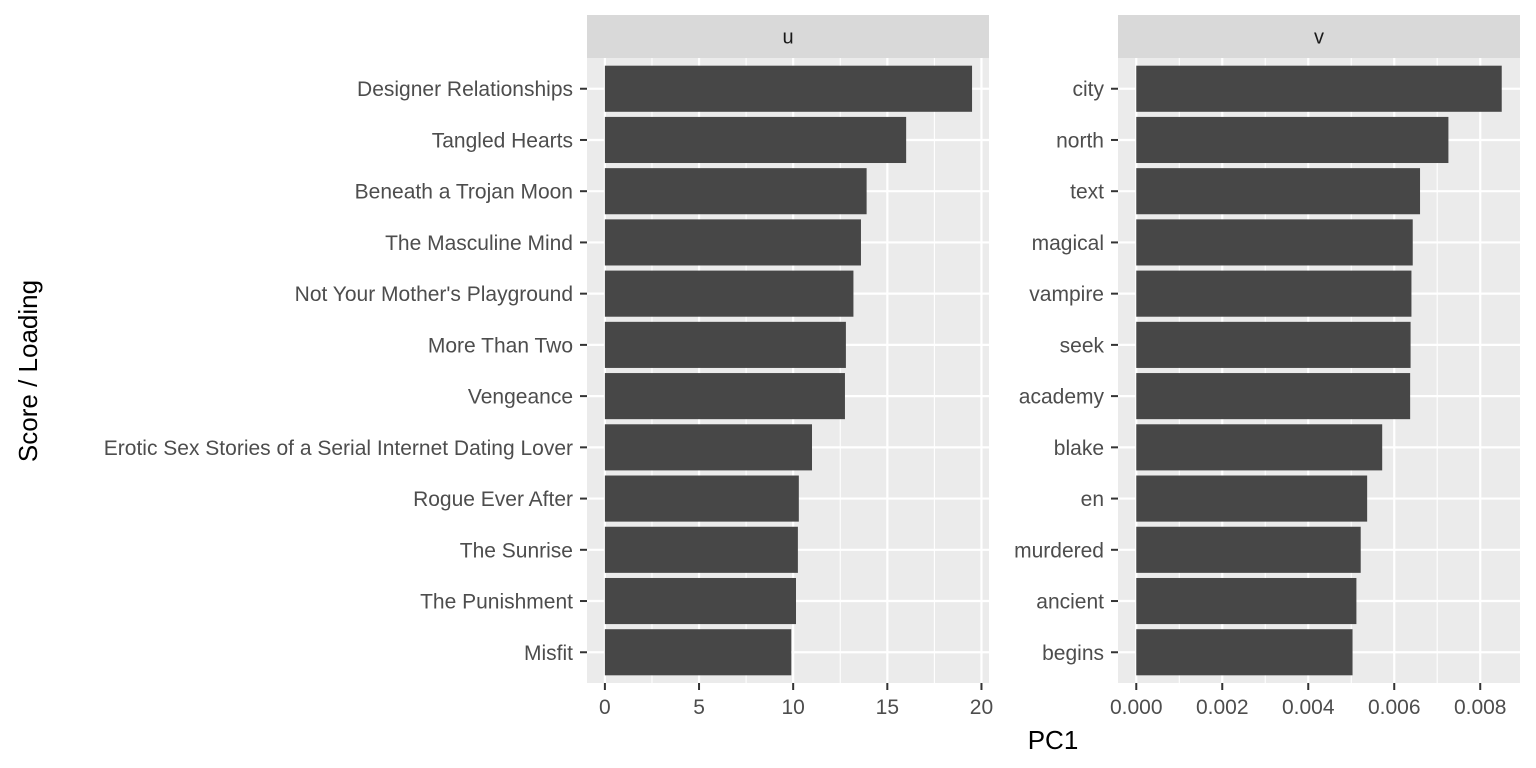  What do you see at coordinates (516, 550) in the screenshot?
I see `y-tick-label: The Sunrise` at bounding box center [516, 550].